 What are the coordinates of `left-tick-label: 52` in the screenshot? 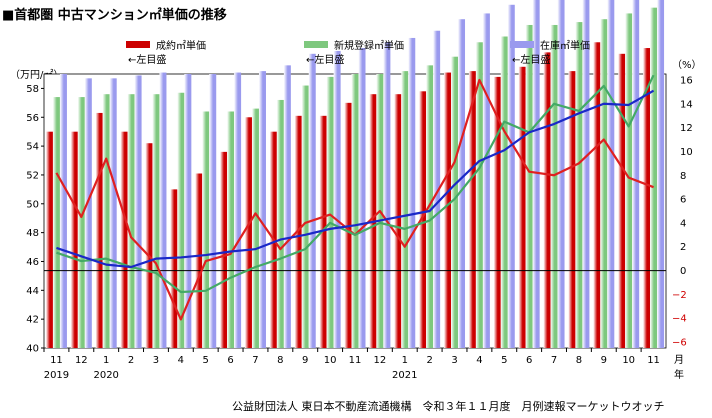 It's located at (32, 175).